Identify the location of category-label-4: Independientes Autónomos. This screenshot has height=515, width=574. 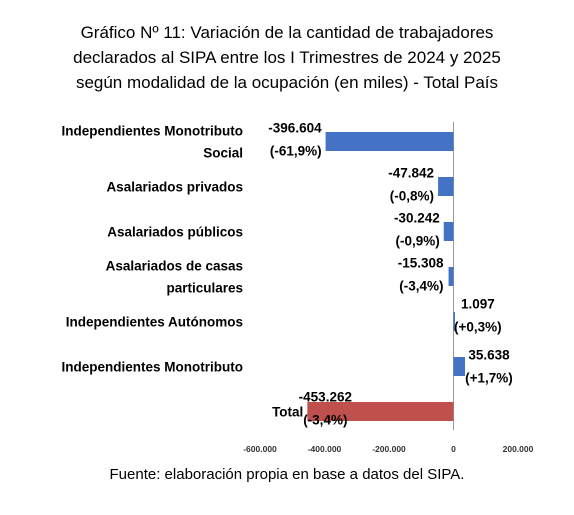
(154, 322).